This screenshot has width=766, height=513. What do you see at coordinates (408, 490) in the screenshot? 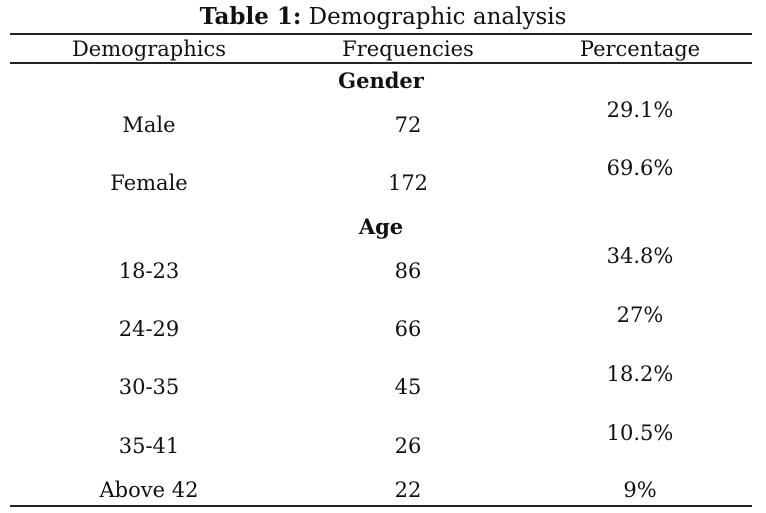
I see `row-frequency: 22` at bounding box center [408, 490].